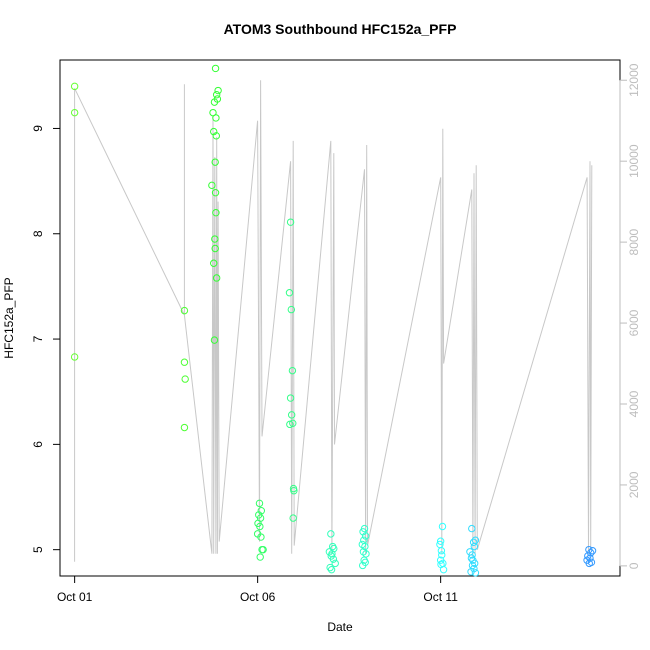  I want to click on right-y-axis: 0 2000 4000 6000 8000 10000 12000, so click(630, 316).